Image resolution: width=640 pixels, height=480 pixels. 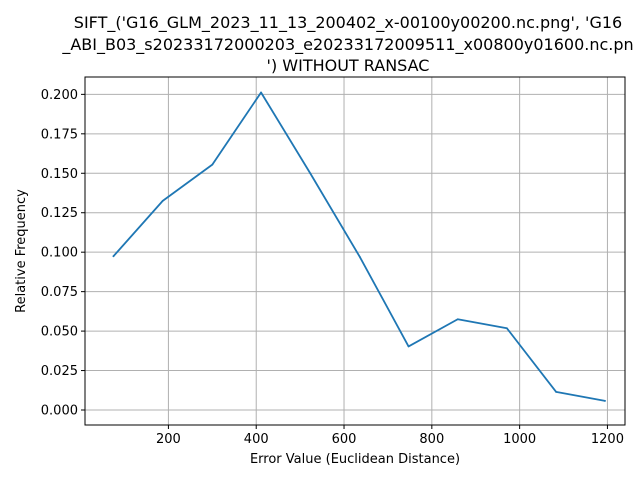 I want to click on x-tick-label: 1200, so click(x=607, y=439).